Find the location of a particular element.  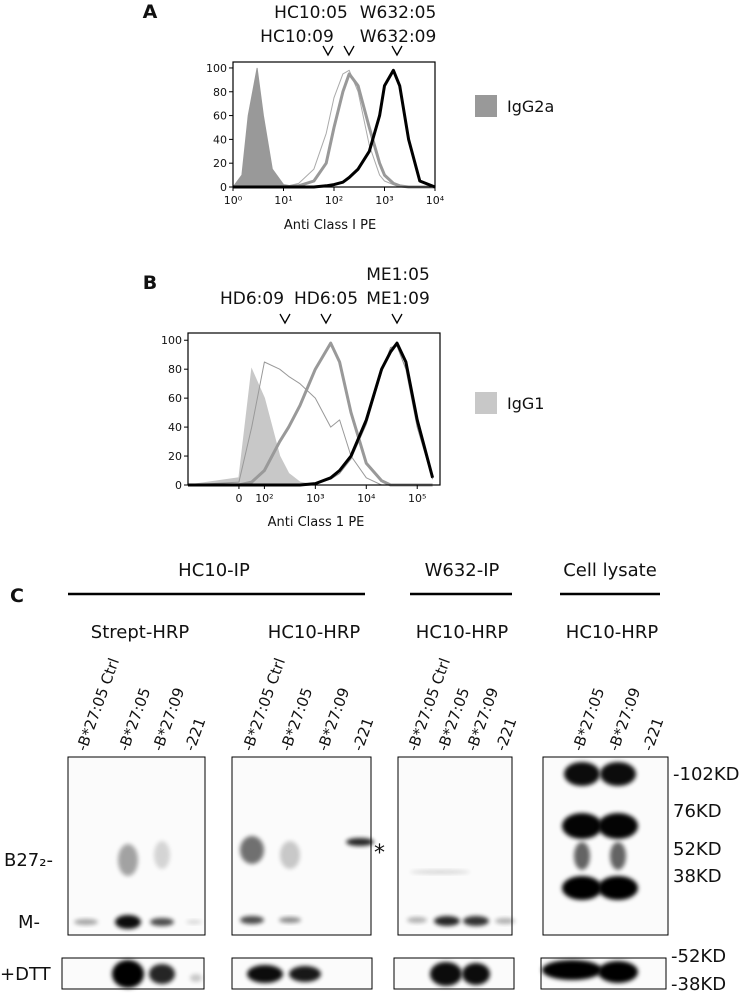

group-title: HC10-IP is located at coordinates (214, 570).